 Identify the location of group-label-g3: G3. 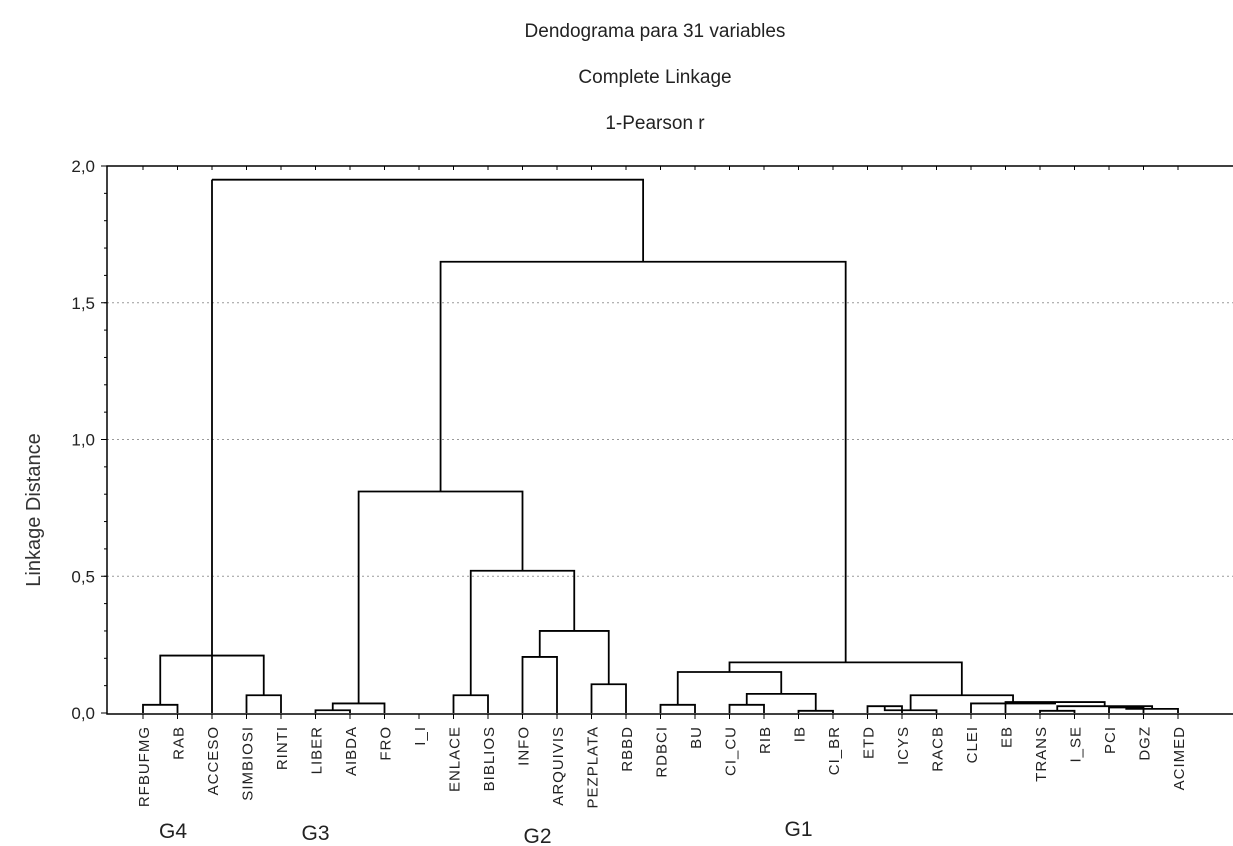
(315, 833).